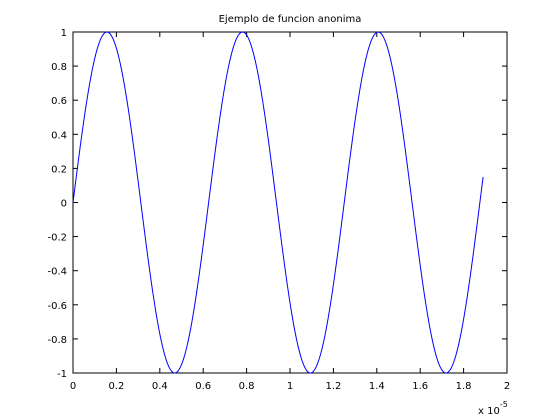  I want to click on y-tick-label: -0.4, so click(57, 272).